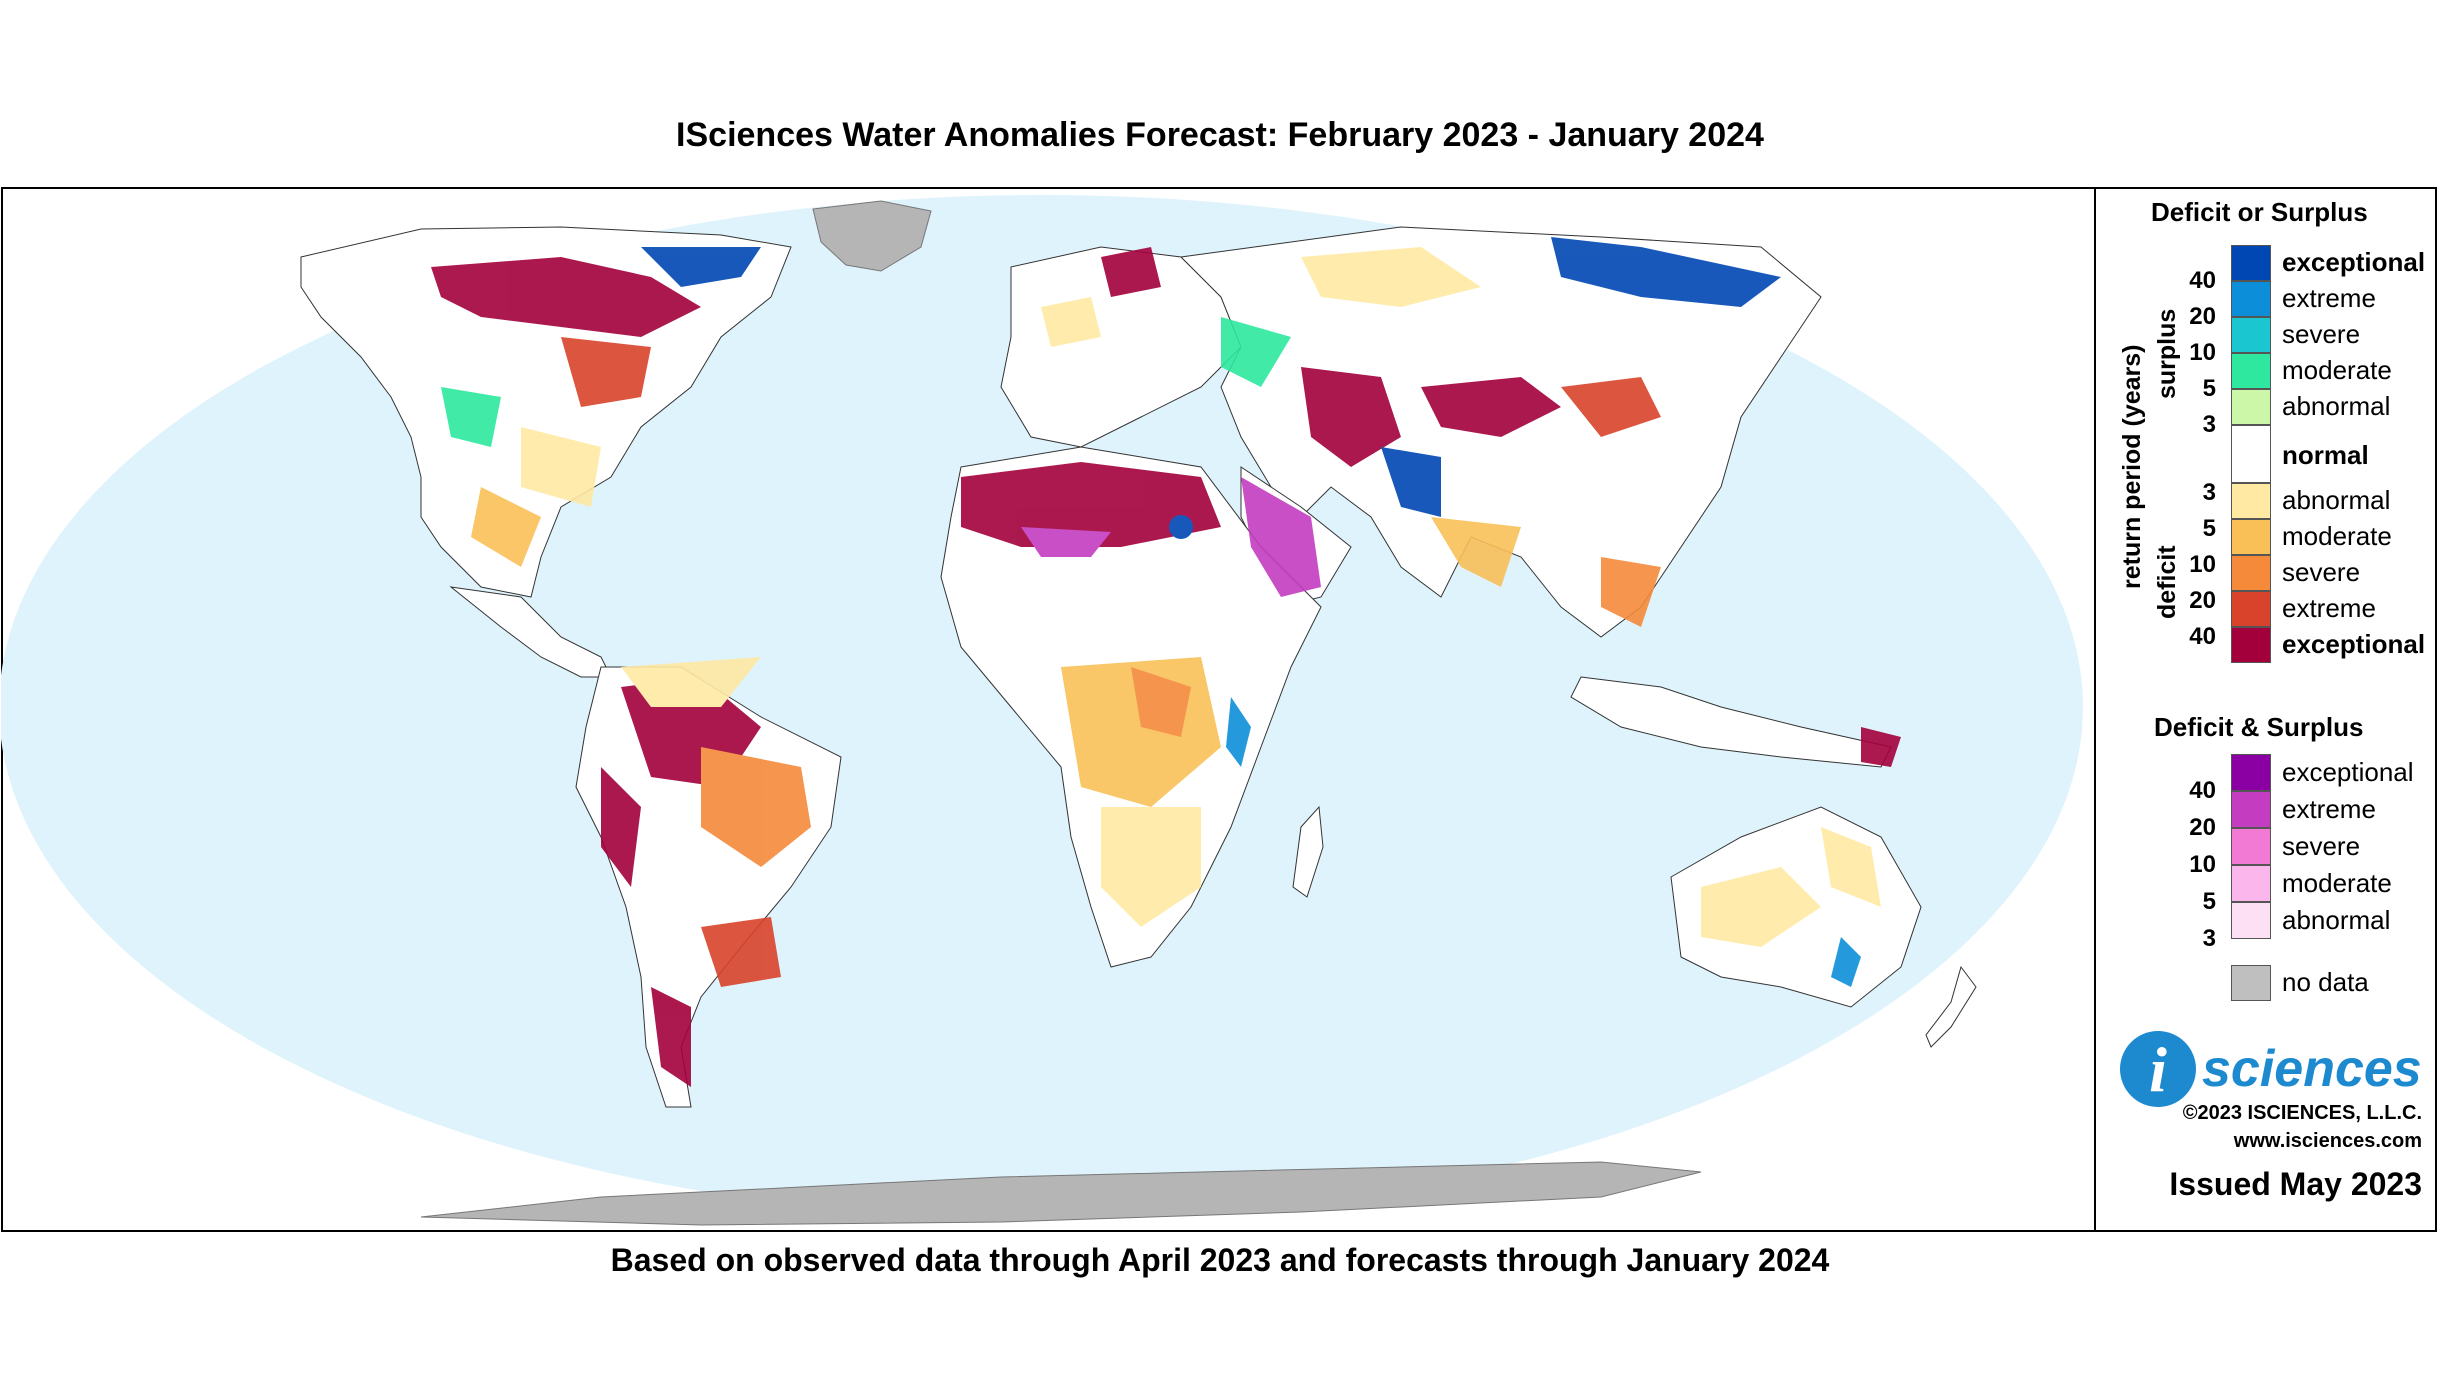 Image resolution: width=2440 pixels, height=1373 pixels. What do you see at coordinates (2325, 455) in the screenshot?
I see `label-normal: normal` at bounding box center [2325, 455].